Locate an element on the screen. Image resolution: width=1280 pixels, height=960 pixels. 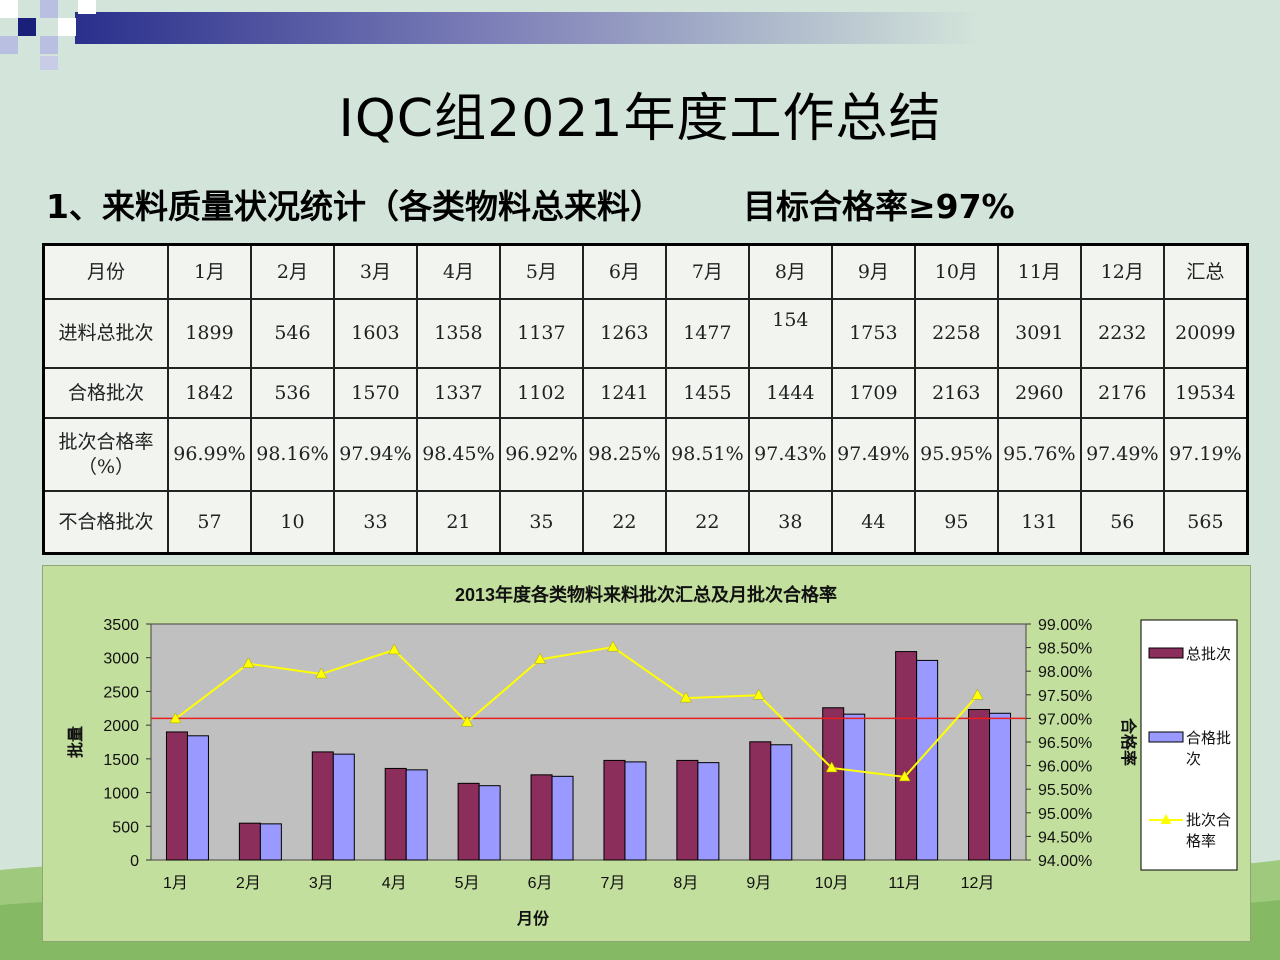
table-cell: 1358 is located at coordinates (458, 333).